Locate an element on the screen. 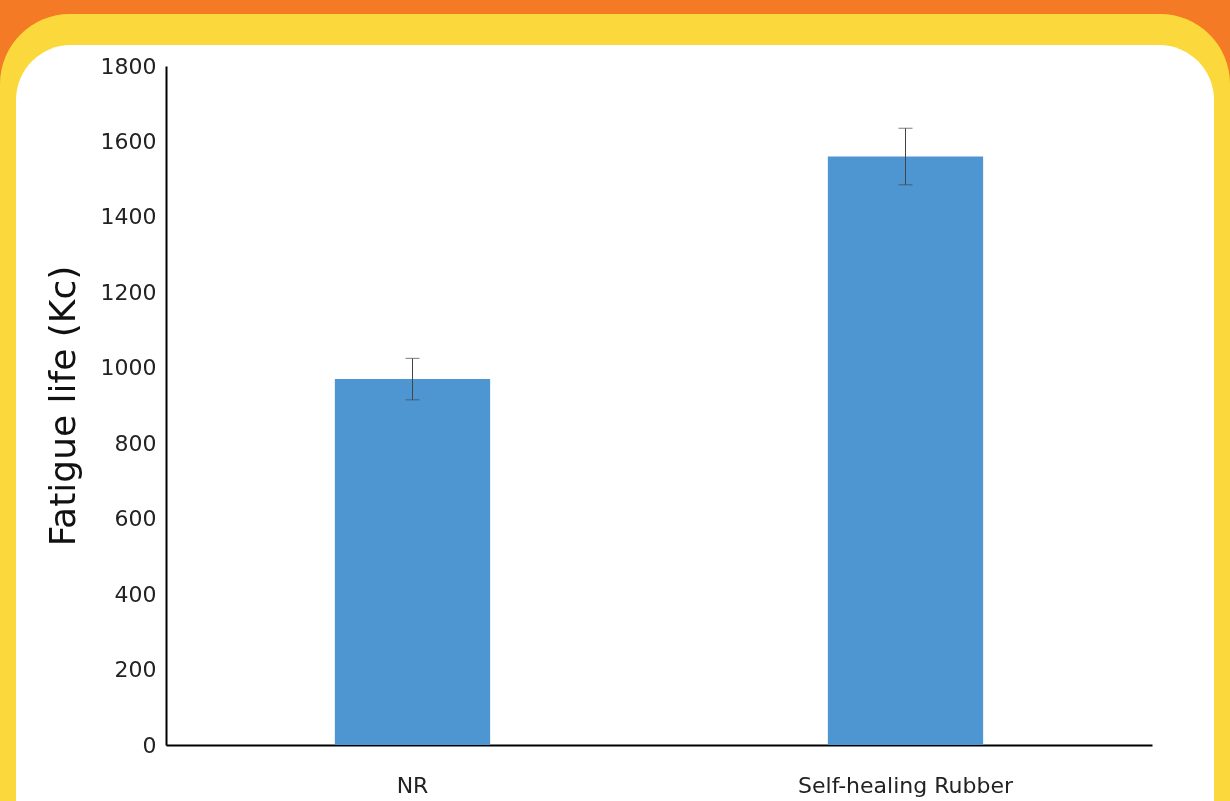 This screenshot has height=801, width=1230. y-tick-label: 1800 is located at coordinates (128, 66).